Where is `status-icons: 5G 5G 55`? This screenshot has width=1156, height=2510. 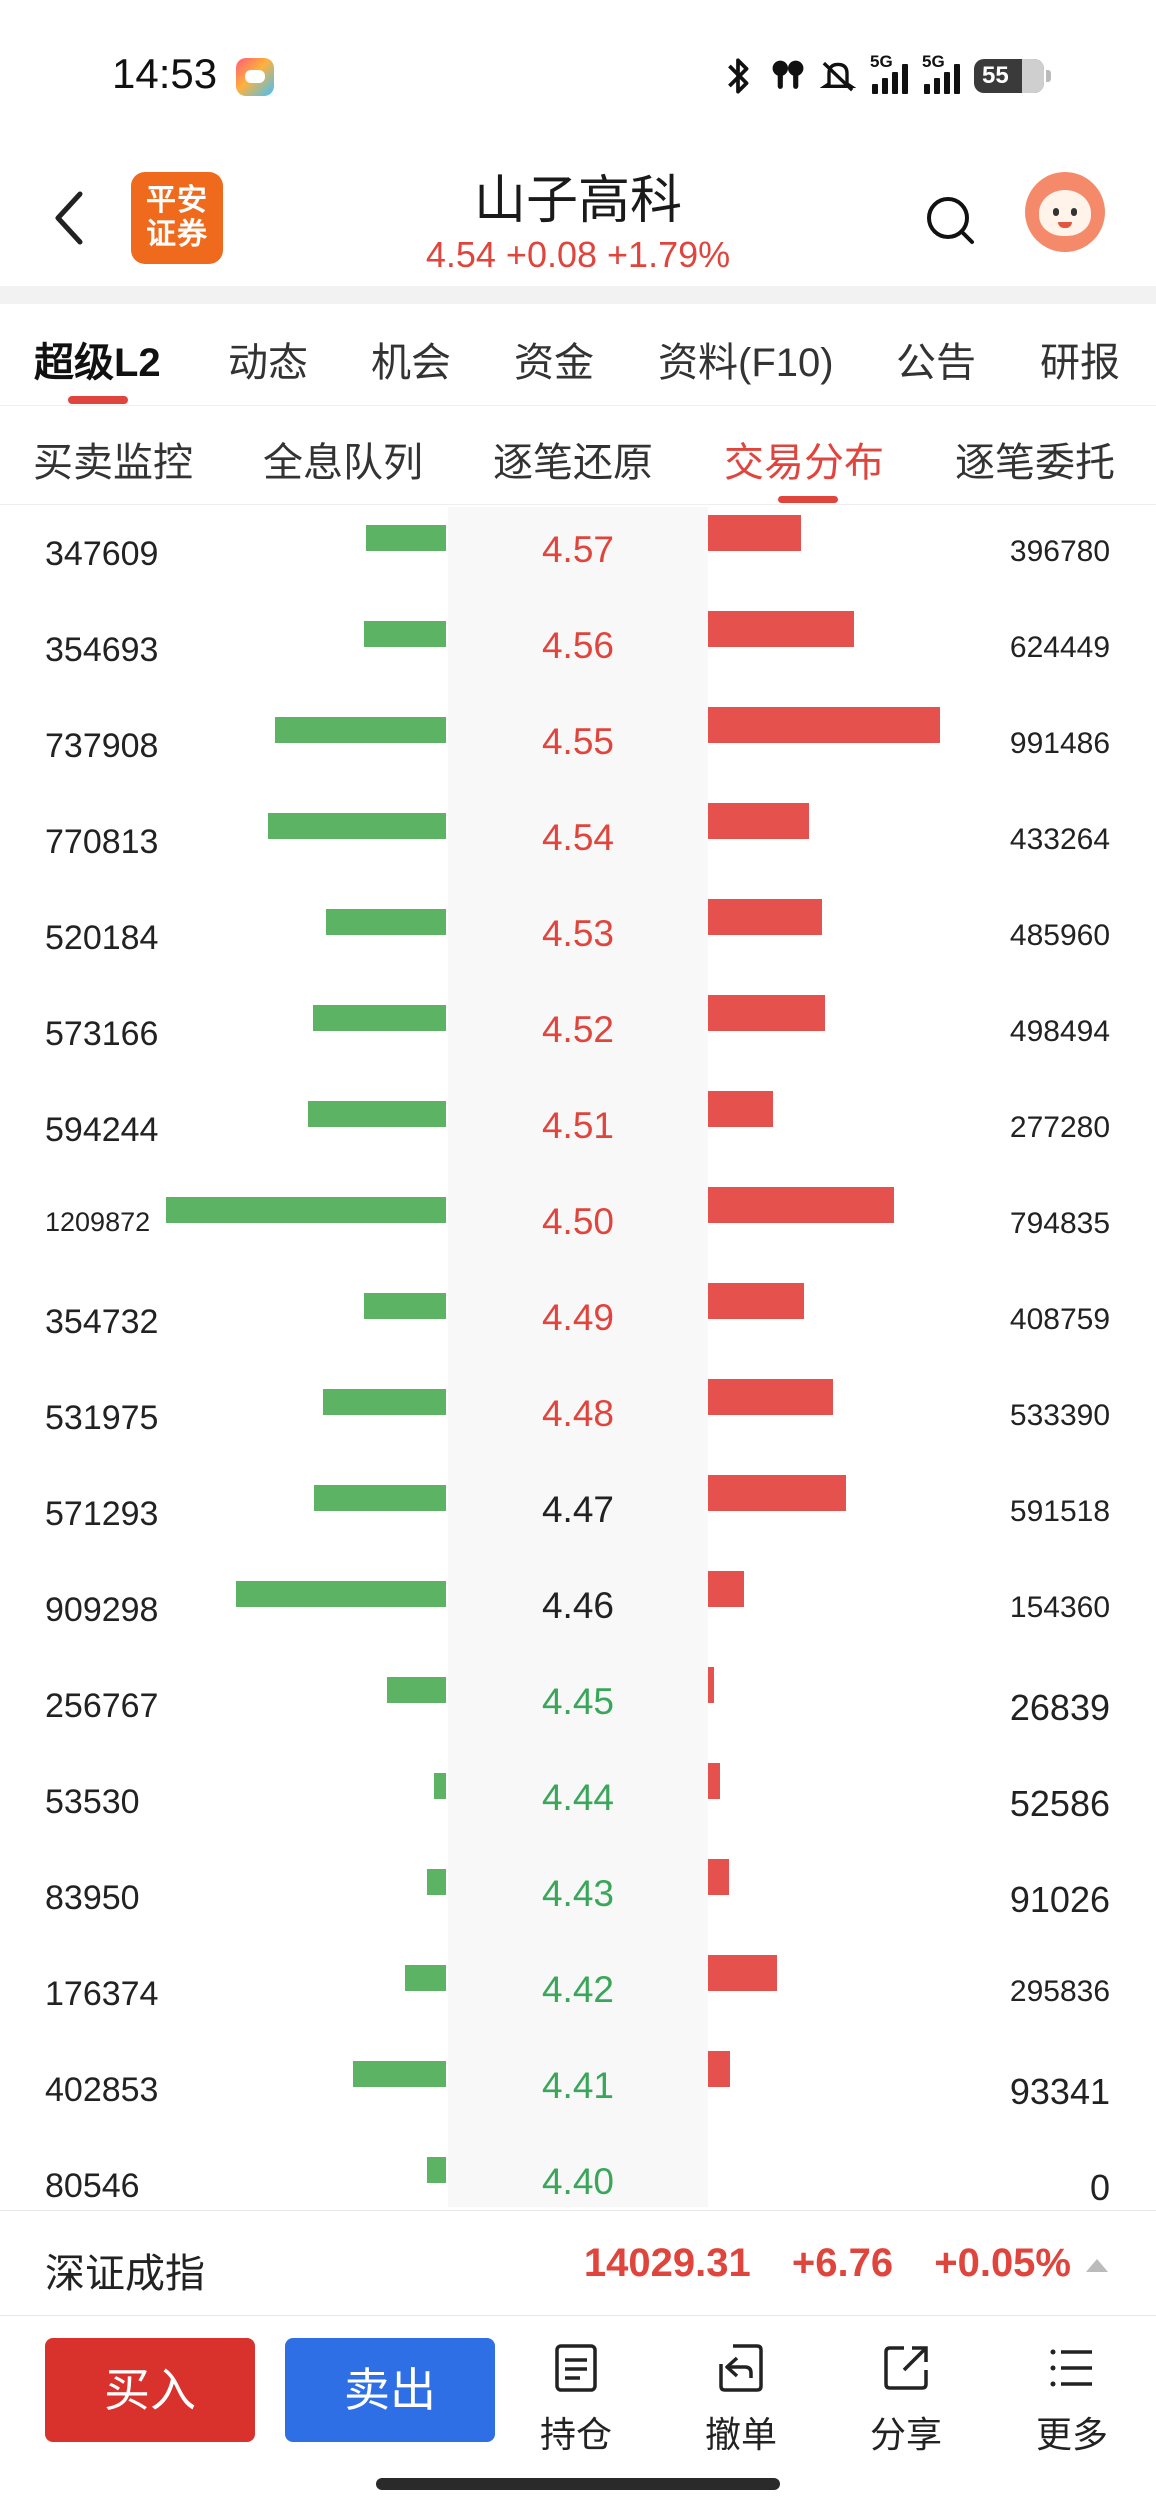 status-icons: 5G 5G 55 is located at coordinates (885, 76).